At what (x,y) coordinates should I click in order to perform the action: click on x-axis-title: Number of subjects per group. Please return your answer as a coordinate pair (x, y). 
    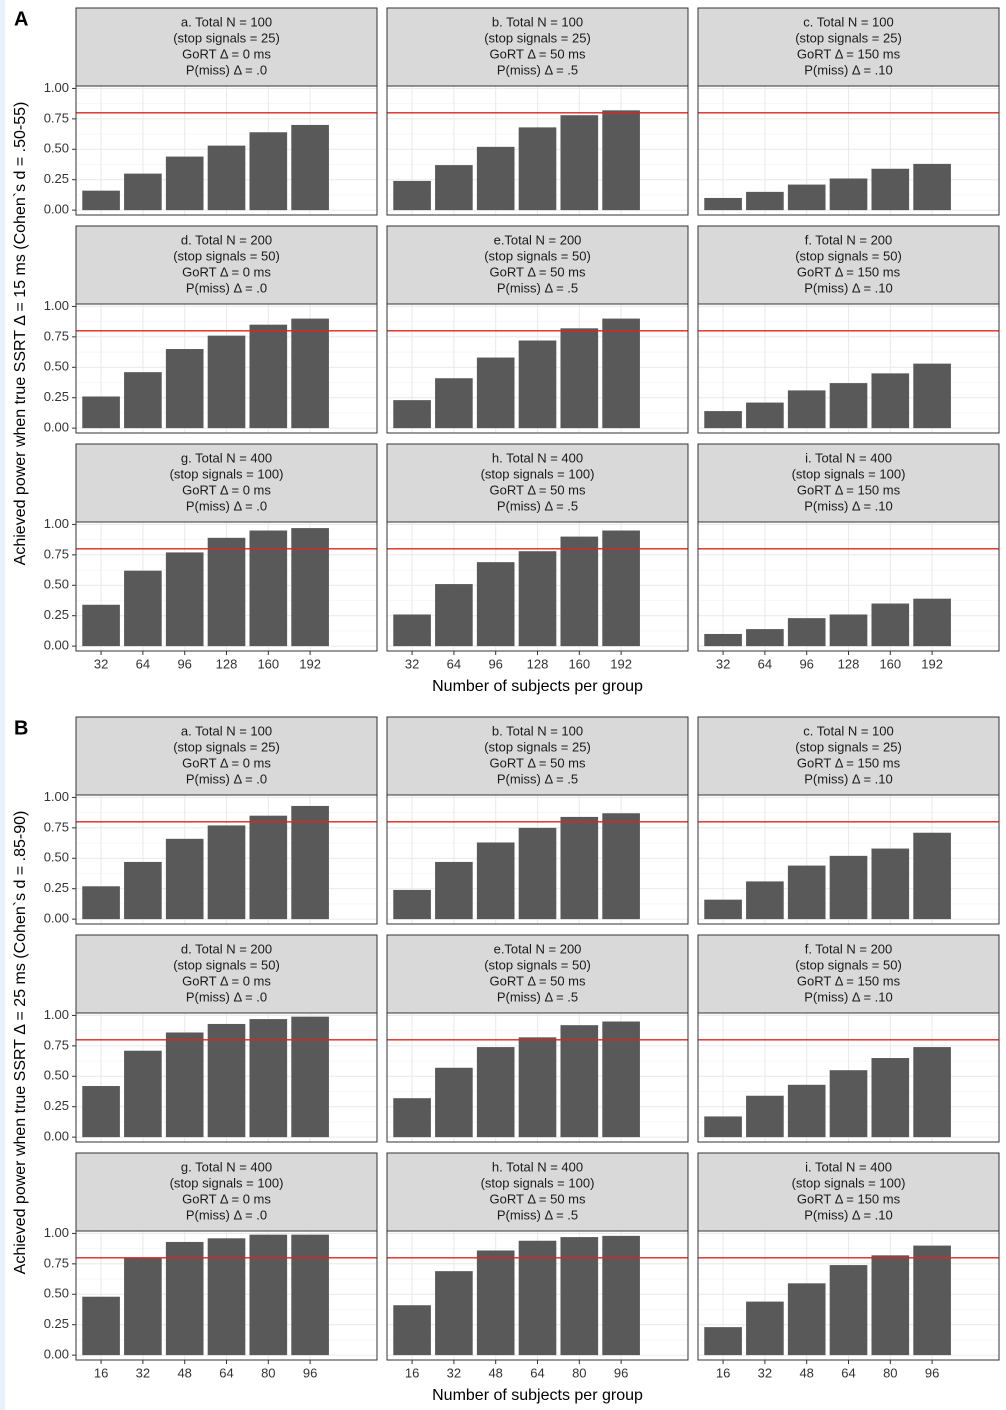
    Looking at the image, I should click on (537, 686).